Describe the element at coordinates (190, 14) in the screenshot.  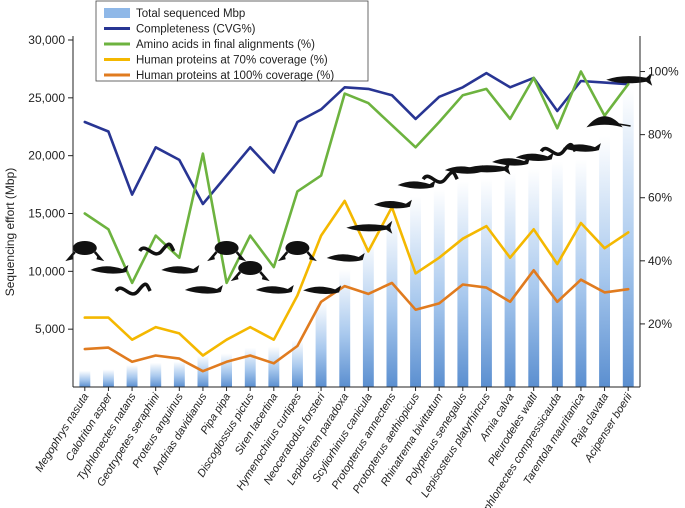
I see `legend-label-0: Total sequenced Mbp` at that location.